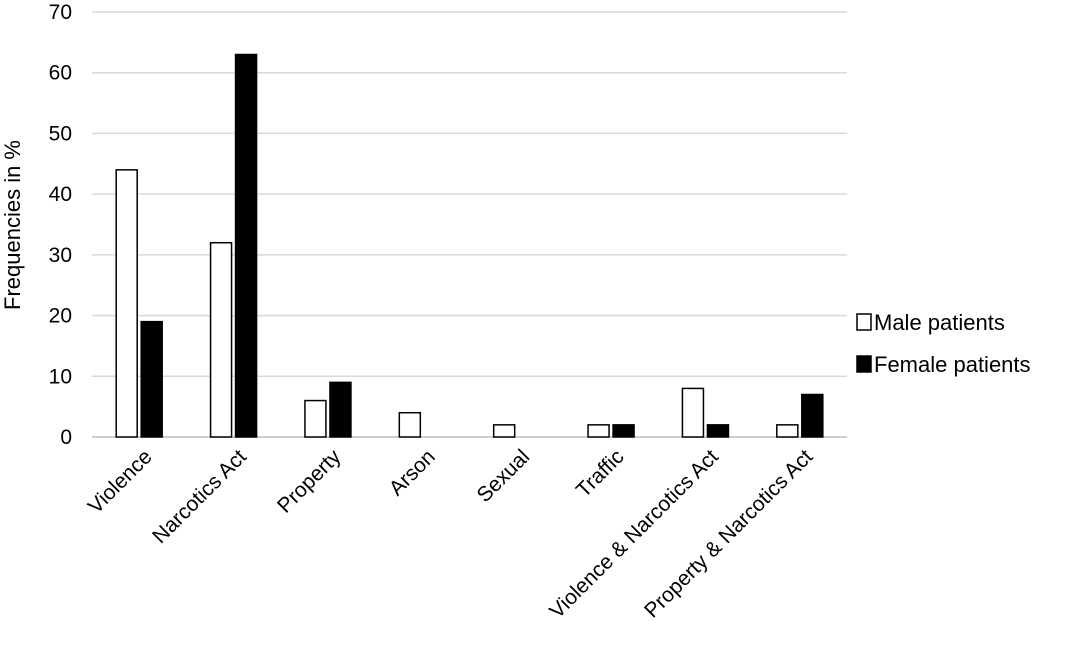 The height and width of the screenshot is (672, 1084). What do you see at coordinates (60, 73) in the screenshot?
I see `y-tick-label: 60` at bounding box center [60, 73].